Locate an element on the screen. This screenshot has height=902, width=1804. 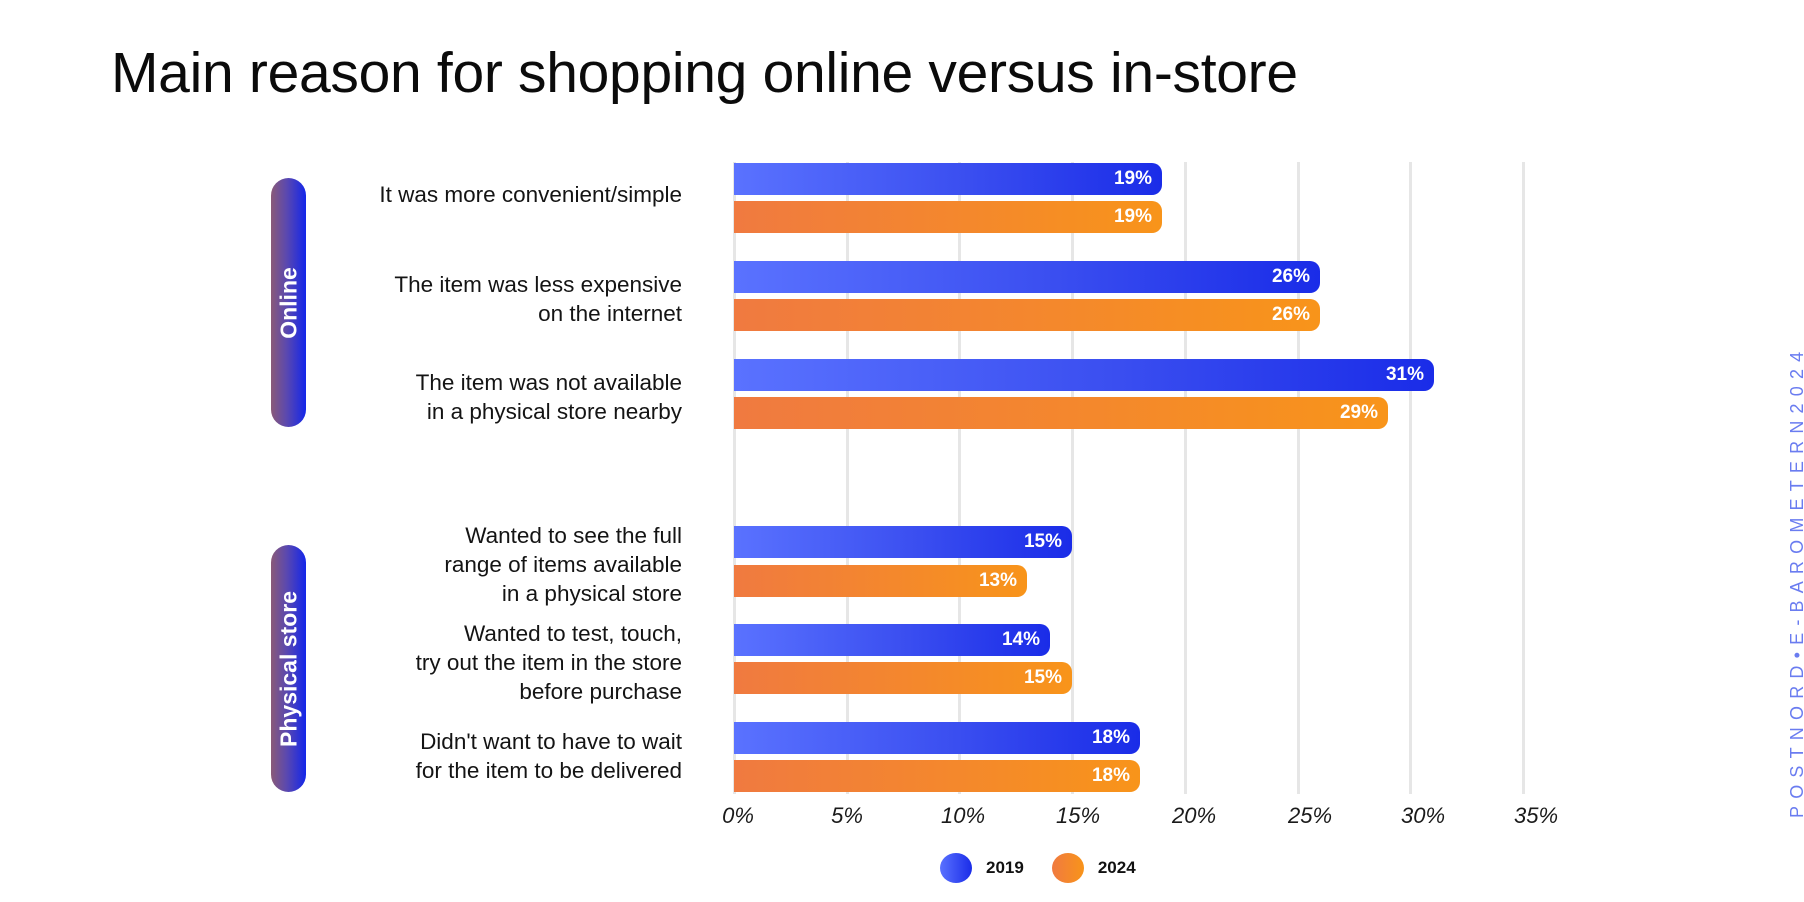
section-pill-online: Online is located at coordinates (288, 302).